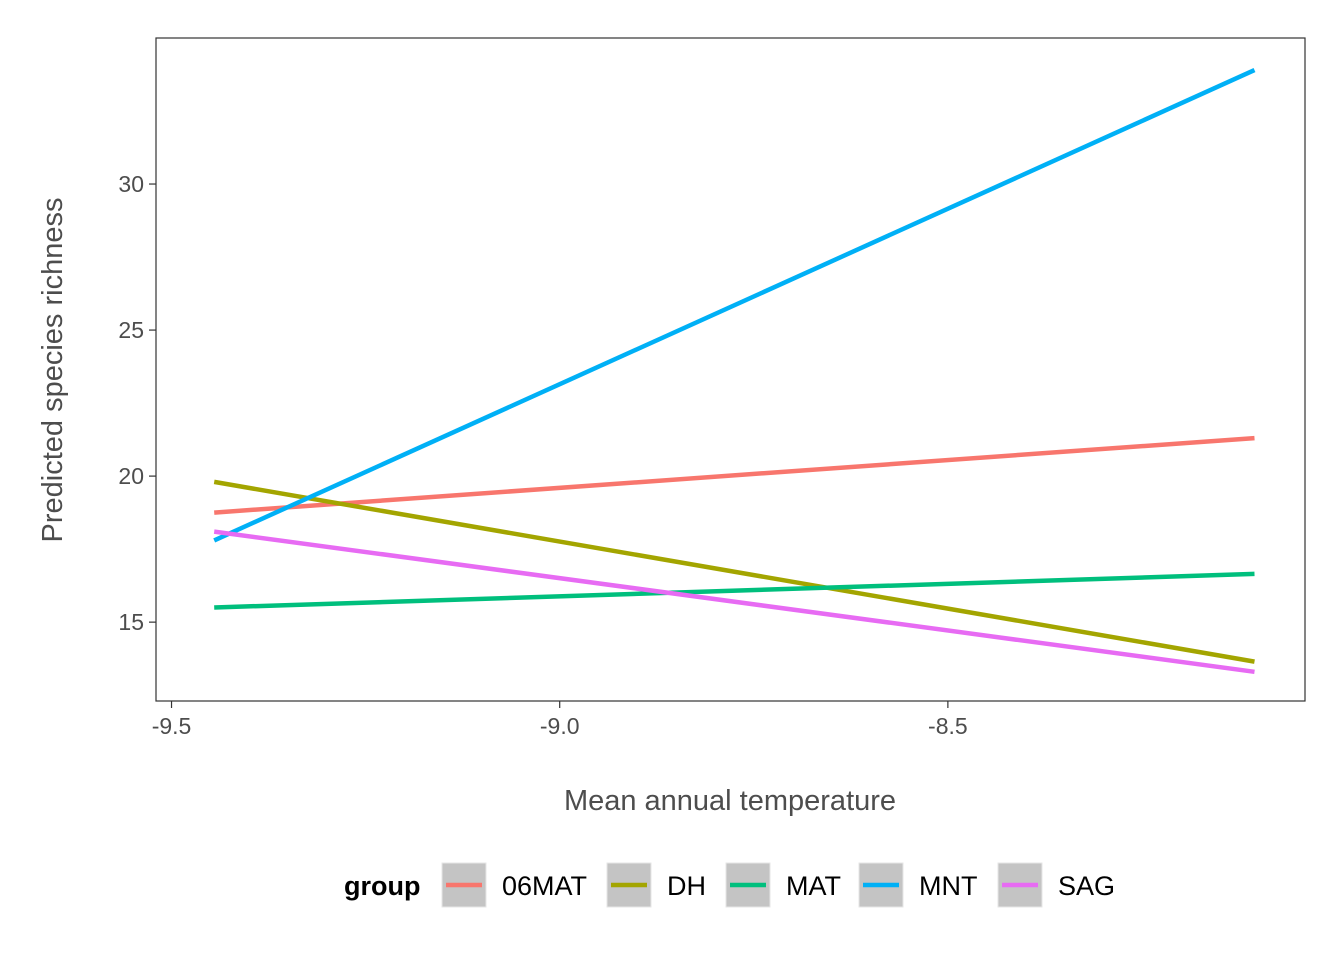 This screenshot has height=965, width=1344. I want to click on legend-label-sag: SAG, so click(1086, 886).